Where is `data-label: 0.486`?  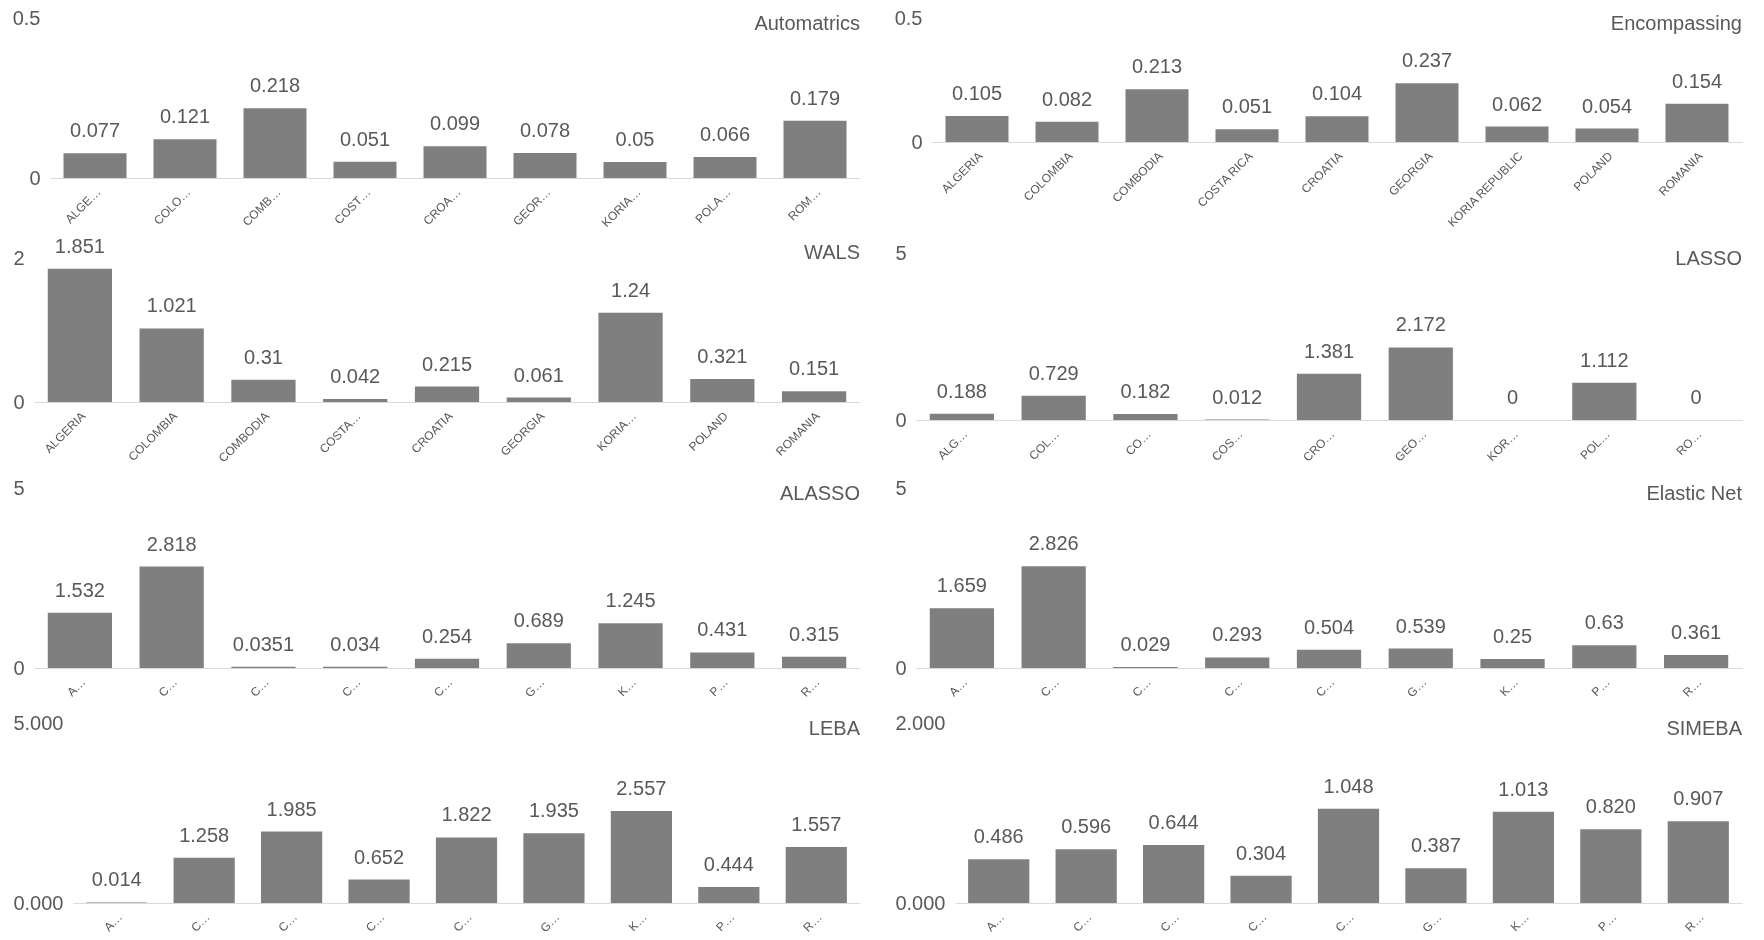
data-label: 0.486 is located at coordinates (998, 836).